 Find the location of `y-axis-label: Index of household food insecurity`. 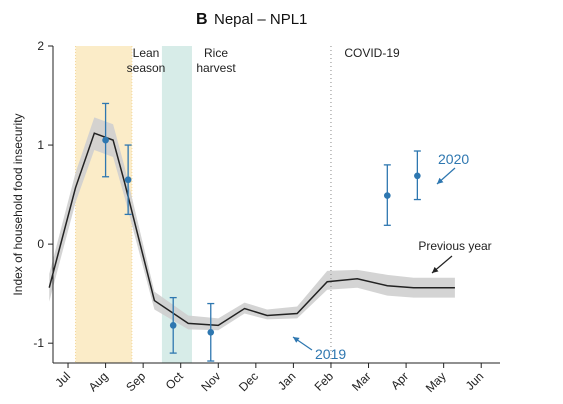

y-axis-label: Index of household food insecurity is located at coordinates (18, 204).